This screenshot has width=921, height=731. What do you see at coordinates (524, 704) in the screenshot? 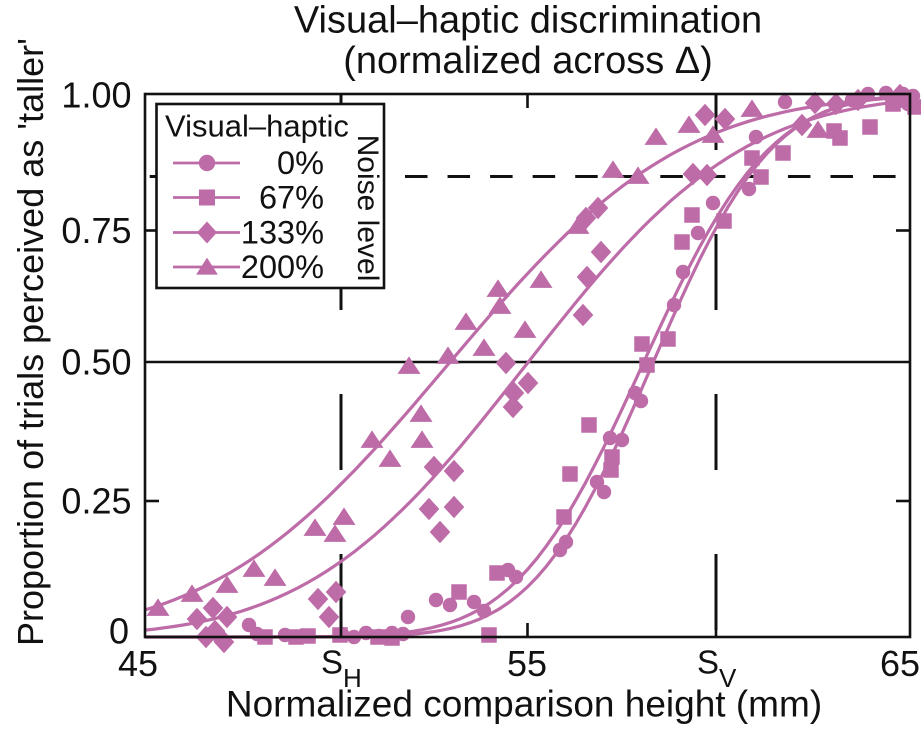
I see `svg-text:Normalized comparison height (: Normalized comparison height (mm)` at bounding box center [524, 704].